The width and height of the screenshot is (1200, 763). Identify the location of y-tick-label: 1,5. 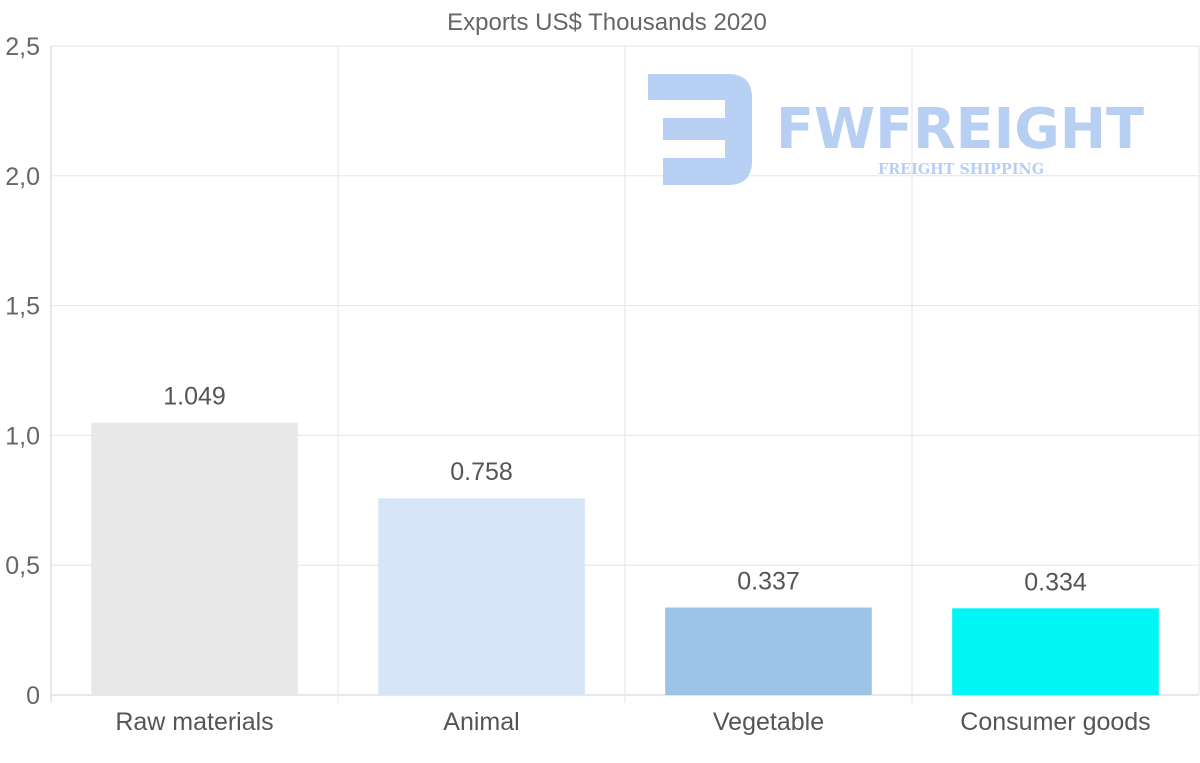
(22, 307).